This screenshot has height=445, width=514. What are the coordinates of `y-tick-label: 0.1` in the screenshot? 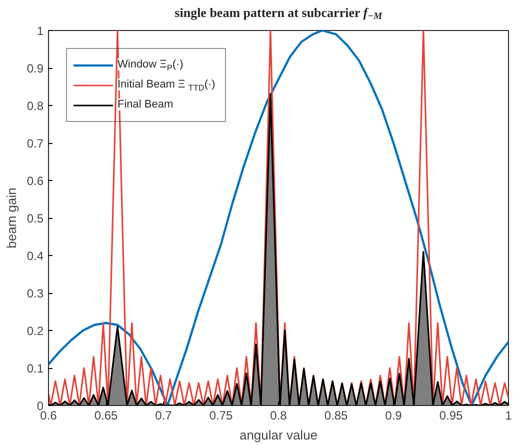 It's located at (35, 369).